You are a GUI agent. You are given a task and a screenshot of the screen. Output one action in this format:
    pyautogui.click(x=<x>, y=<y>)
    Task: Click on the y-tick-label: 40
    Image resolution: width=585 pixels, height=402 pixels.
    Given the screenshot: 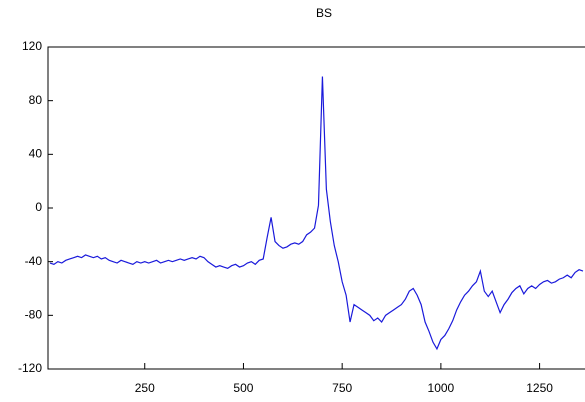 What is the action you would take?
    pyautogui.click(x=36, y=154)
    